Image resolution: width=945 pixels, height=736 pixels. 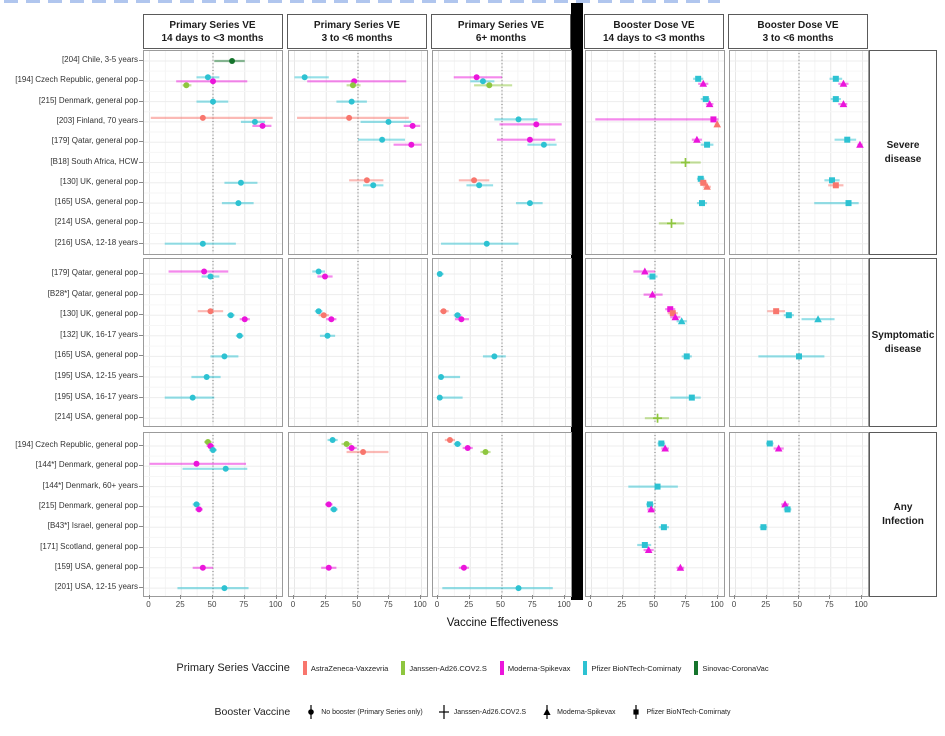 What do you see at coordinates (636, 712) in the screenshot?
I see `square-glyph-icon` at bounding box center [636, 712].